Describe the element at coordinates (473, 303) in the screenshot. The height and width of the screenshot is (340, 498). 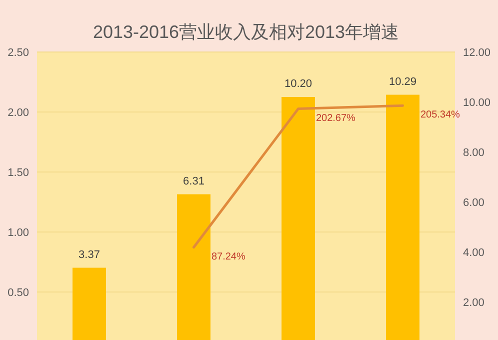
I see `y2-tick-label: 2.00` at that location.